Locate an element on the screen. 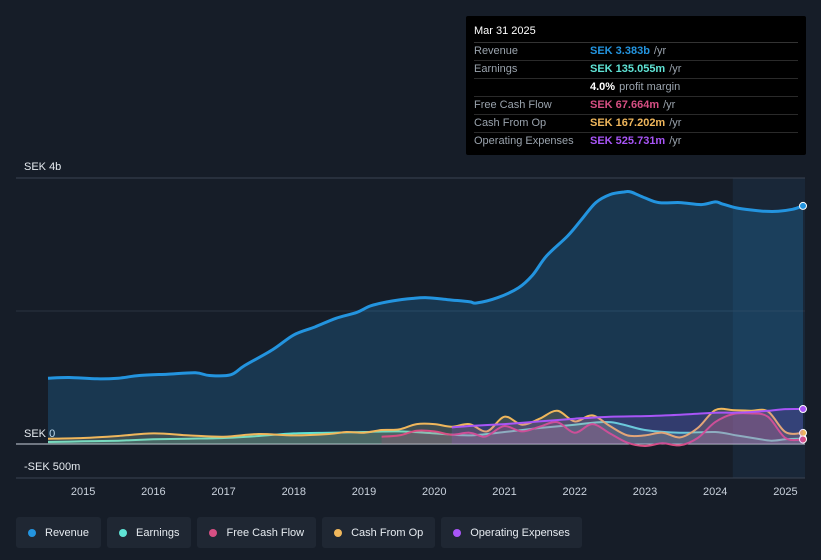 This screenshot has width=821, height=560. x-tick-label: 2022 is located at coordinates (575, 492).